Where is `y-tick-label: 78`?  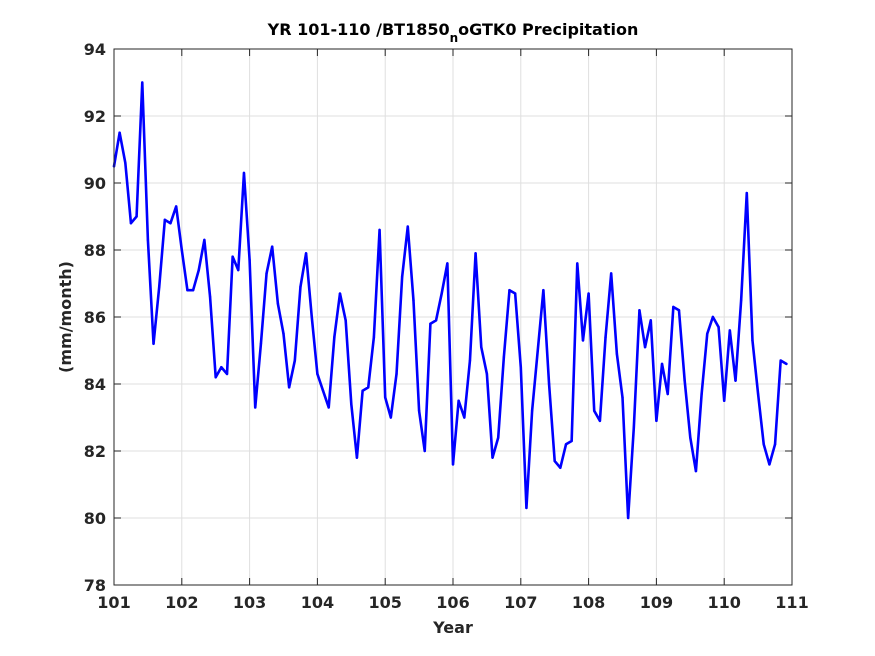
y-tick-label: 78 is located at coordinates (95, 585).